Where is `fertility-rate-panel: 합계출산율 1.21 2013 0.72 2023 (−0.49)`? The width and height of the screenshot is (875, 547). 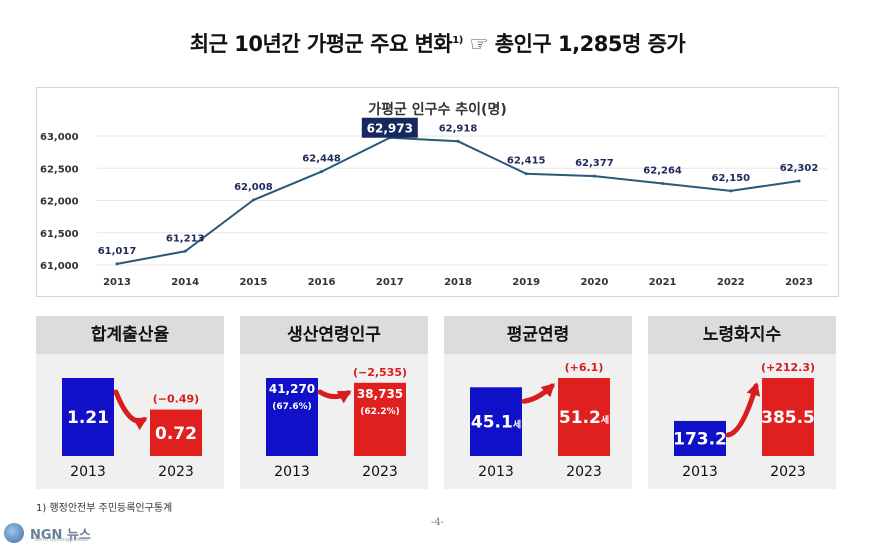
fertility-rate-panel: 합계출산율 1.21 2013 0.72 2023 (−0.49) is located at coordinates (130, 402).